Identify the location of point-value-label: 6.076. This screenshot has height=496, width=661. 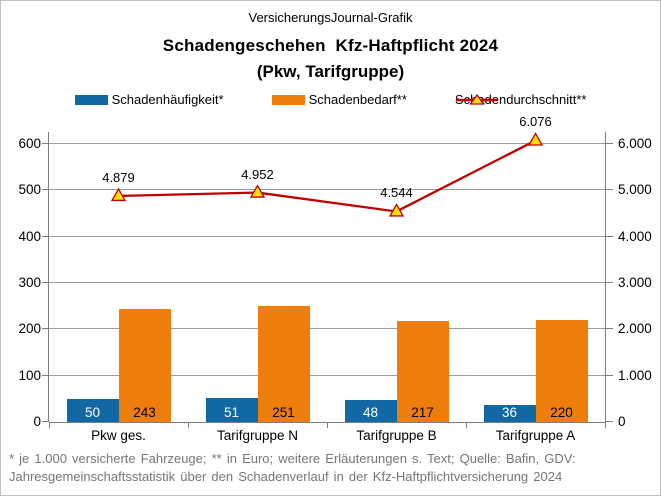
(535, 122).